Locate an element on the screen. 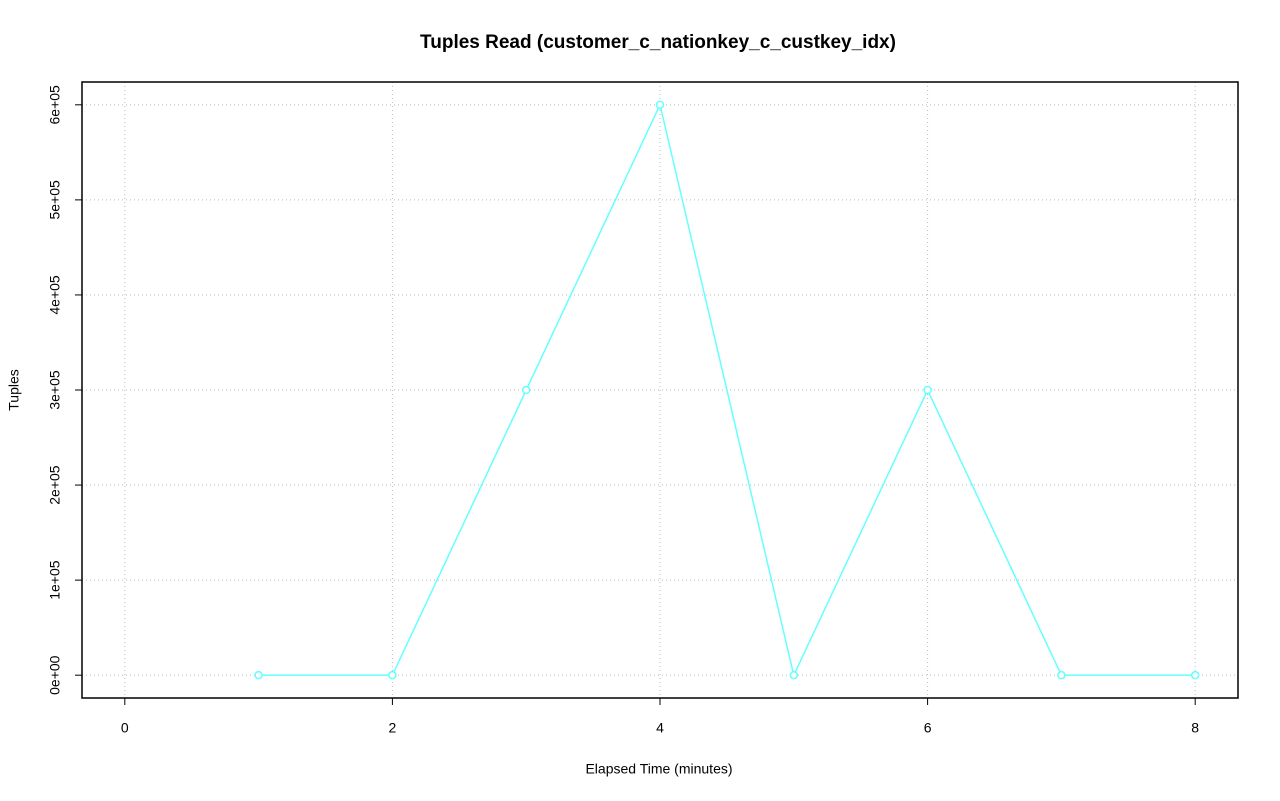 The height and width of the screenshot is (801, 1280). x-tick-label: 4 is located at coordinates (660, 728).